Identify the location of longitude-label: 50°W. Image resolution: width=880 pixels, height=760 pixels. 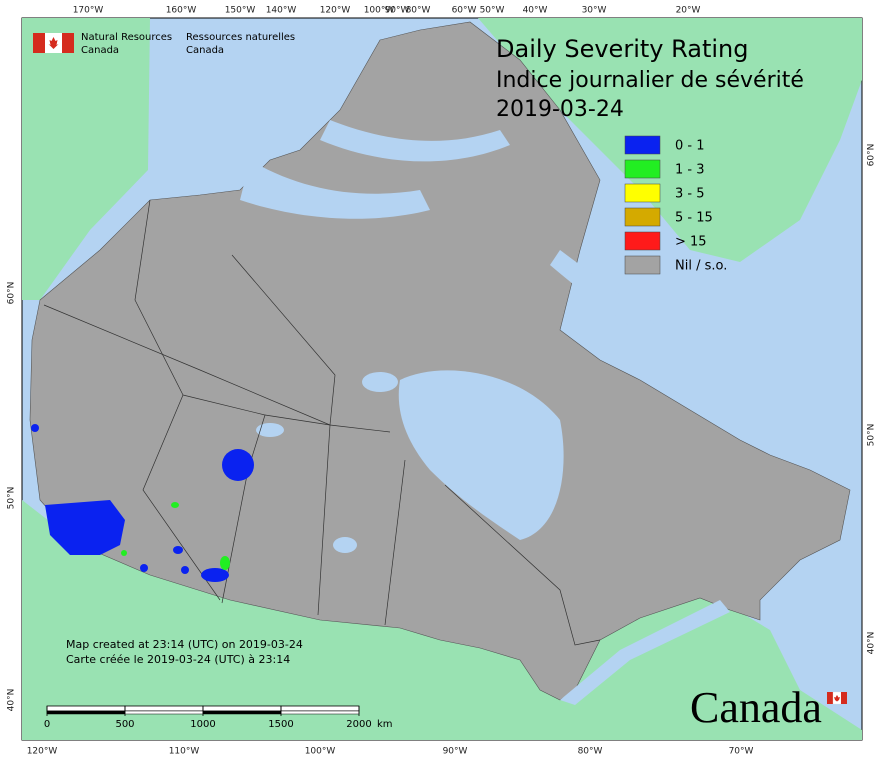
(492, 11).